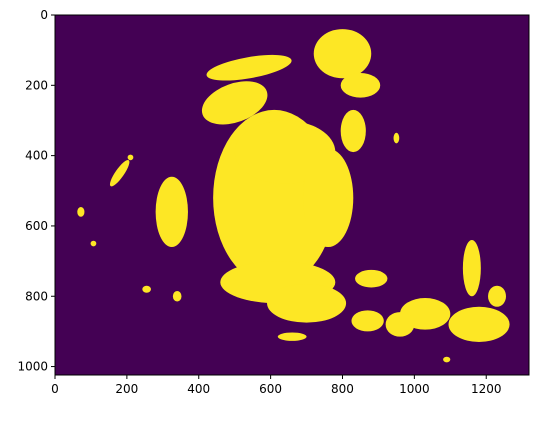 The width and height of the screenshot is (539, 422). What do you see at coordinates (367, 321) in the screenshot?
I see `mask-region-bottom-scatter` at bounding box center [367, 321].